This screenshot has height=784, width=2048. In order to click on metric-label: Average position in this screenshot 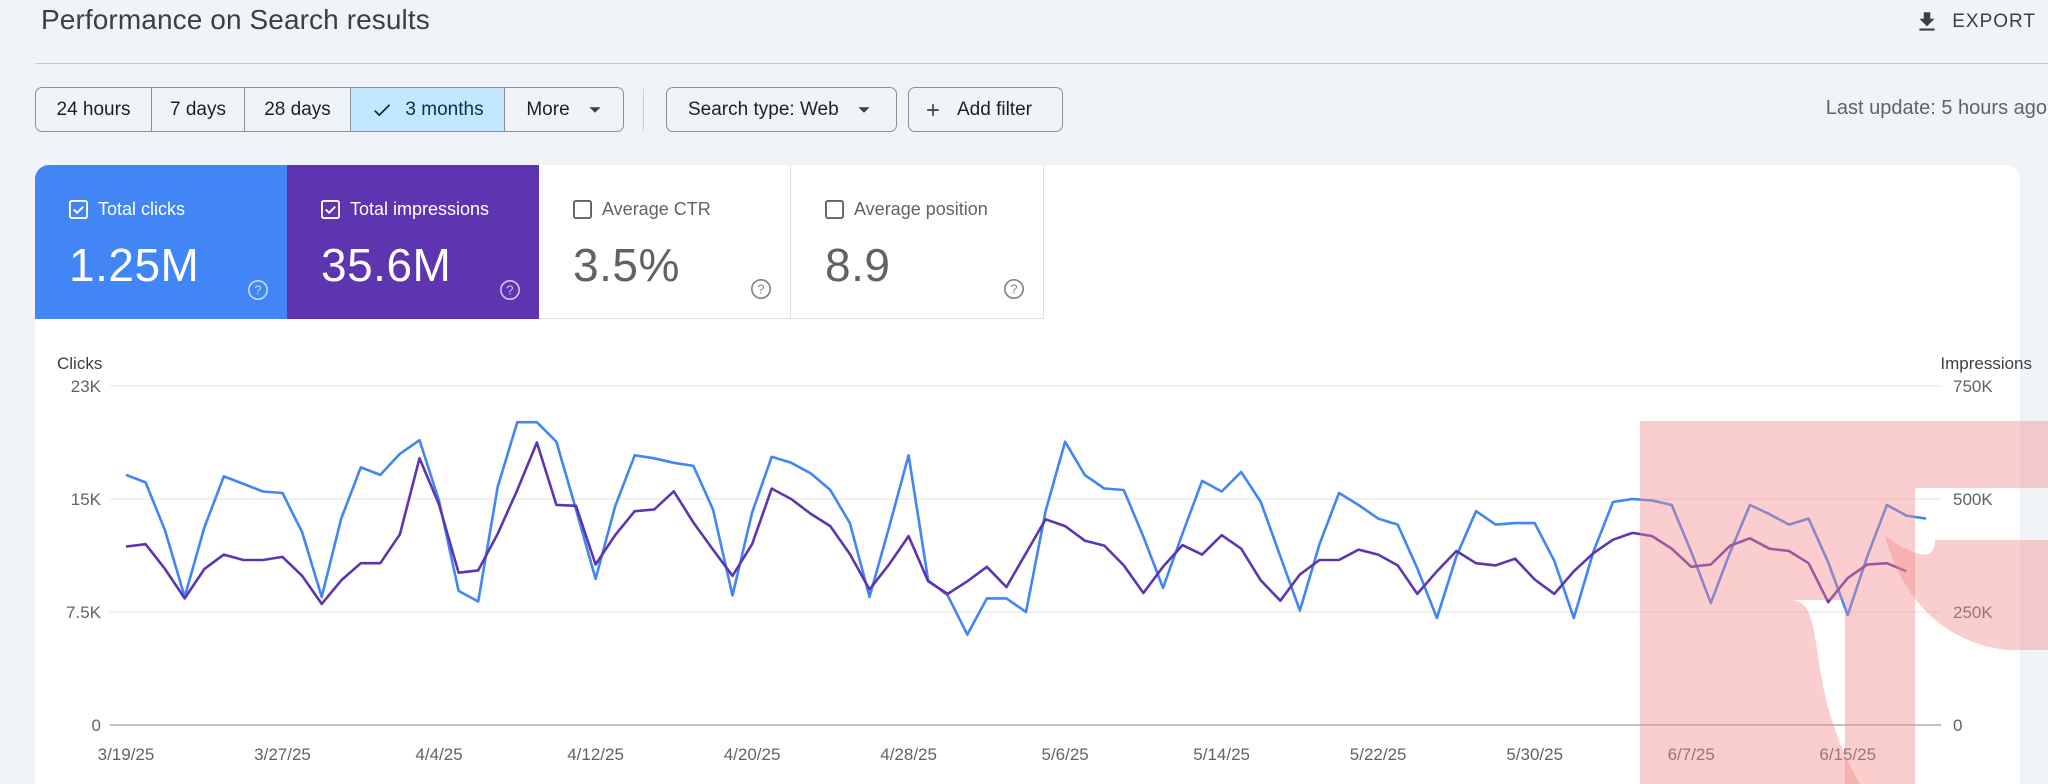, I will do `click(921, 209)`.